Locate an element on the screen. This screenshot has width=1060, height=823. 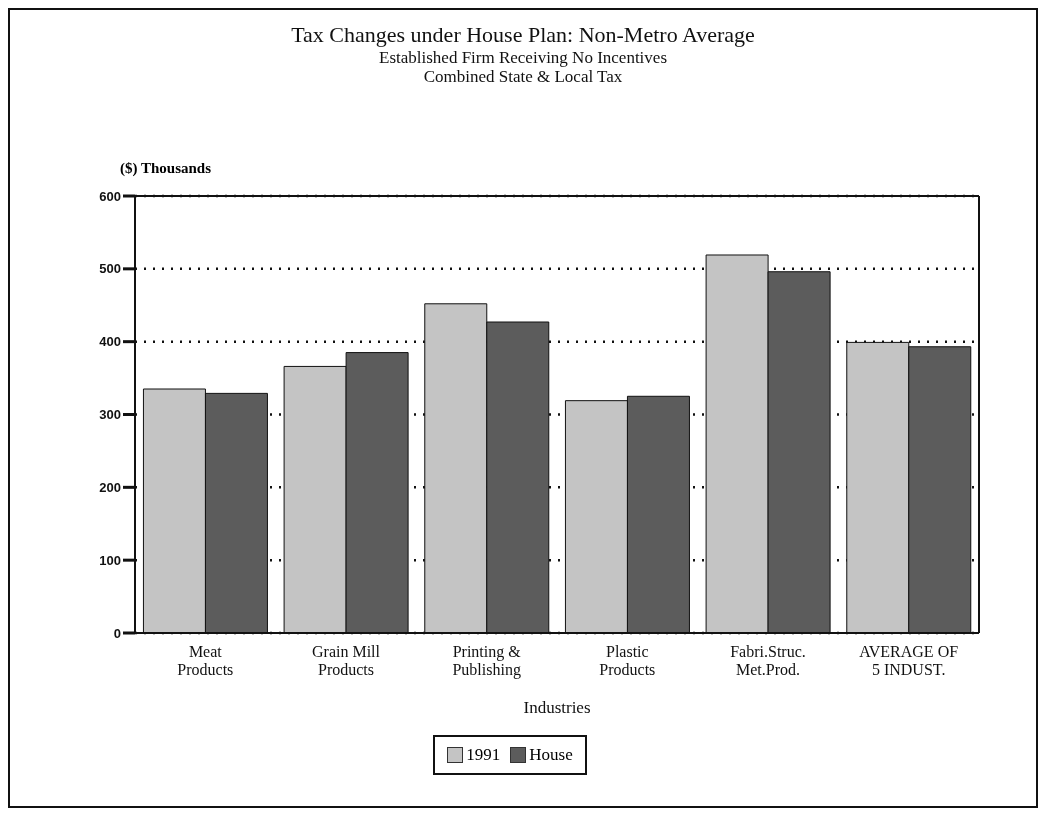
x-tick-label: Grain Mill Products is located at coordinates (346, 660).